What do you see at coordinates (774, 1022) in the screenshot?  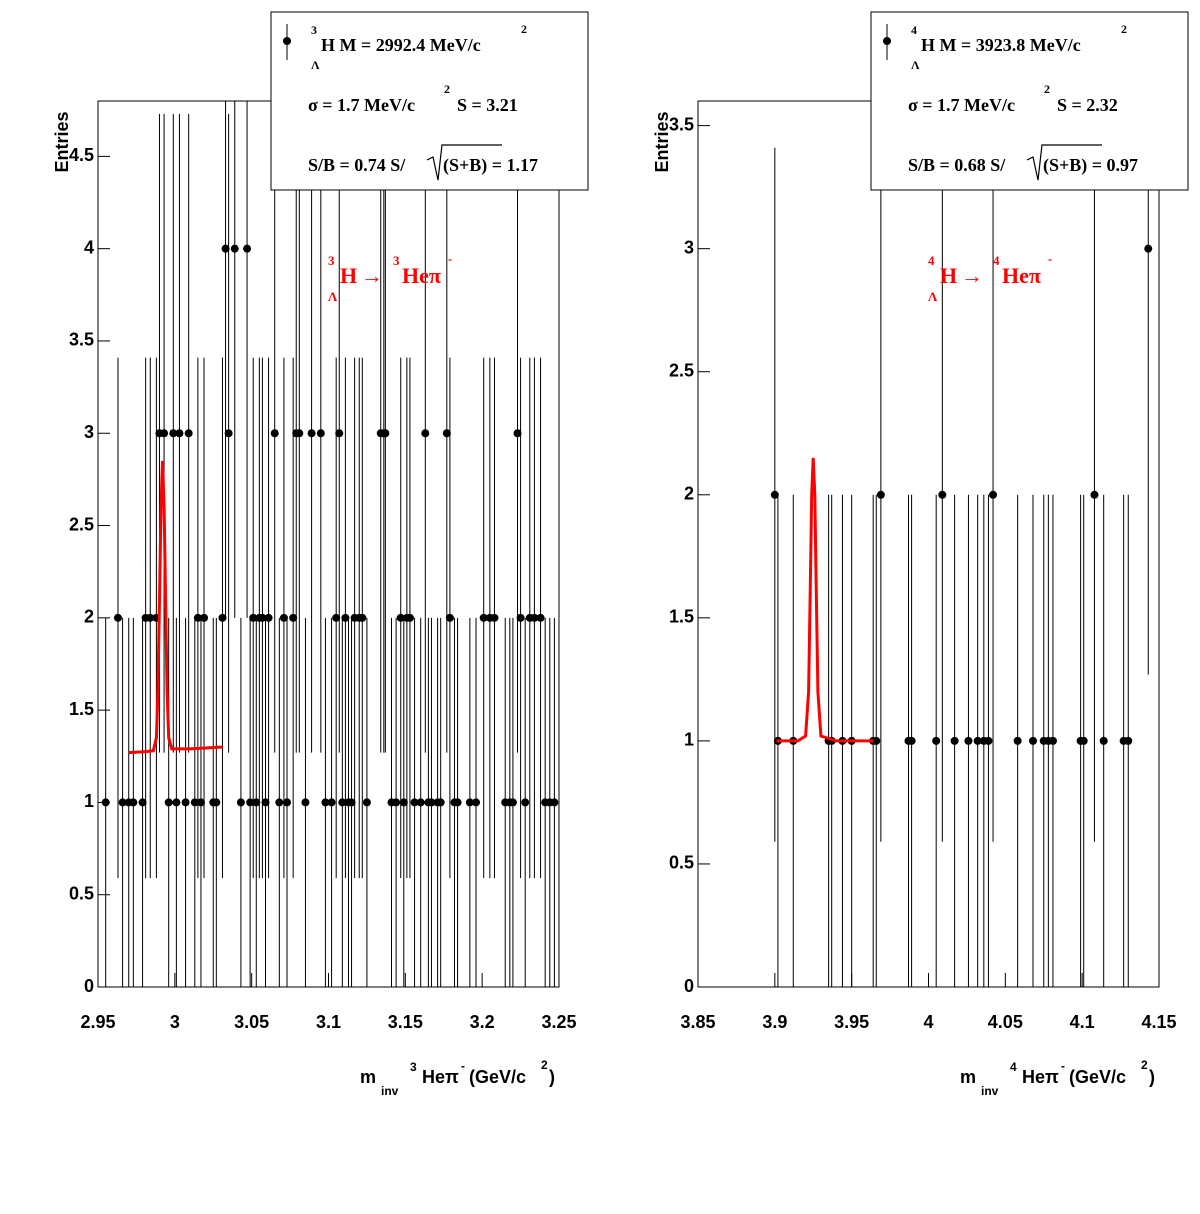 I see `x-tick-label: 3.9` at bounding box center [774, 1022].